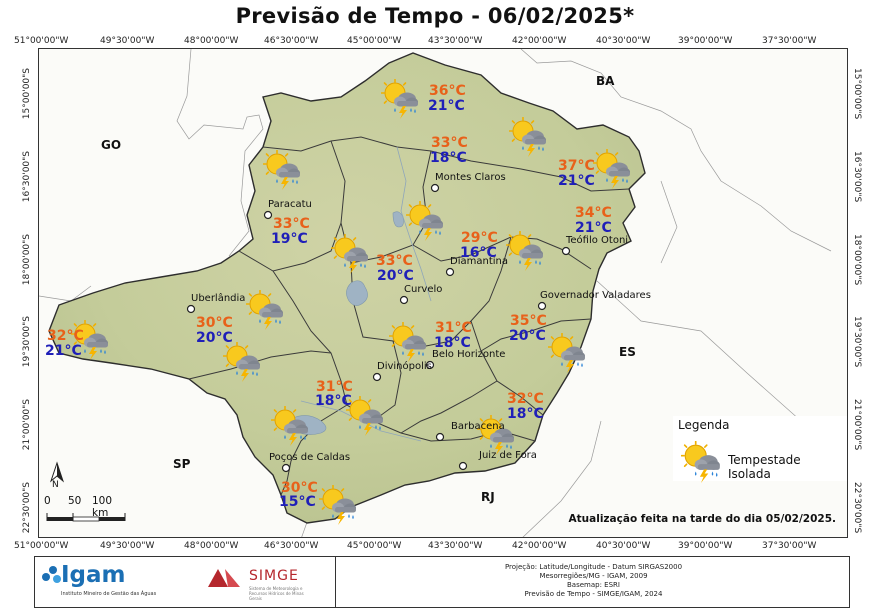  Describe the element at coordinates (224, 578) in the screenshot. I see `simge-logo-icon` at that location.